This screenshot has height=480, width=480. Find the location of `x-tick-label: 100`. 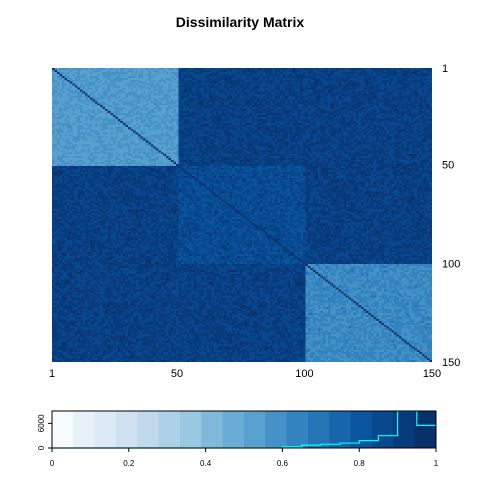

x-tick-label: 100 is located at coordinates (304, 374).